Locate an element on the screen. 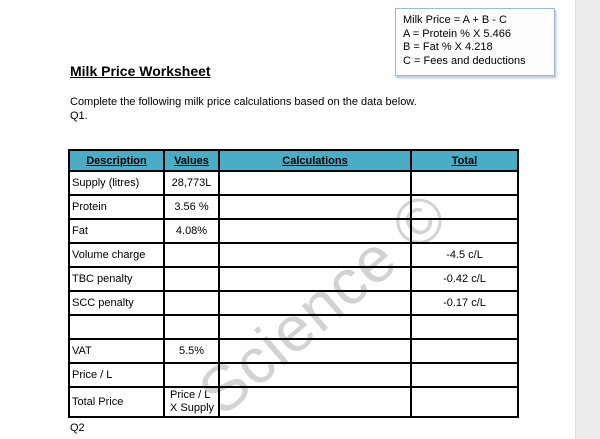 The height and width of the screenshot is (439, 600). table-row: Price / L is located at coordinates (293, 375).